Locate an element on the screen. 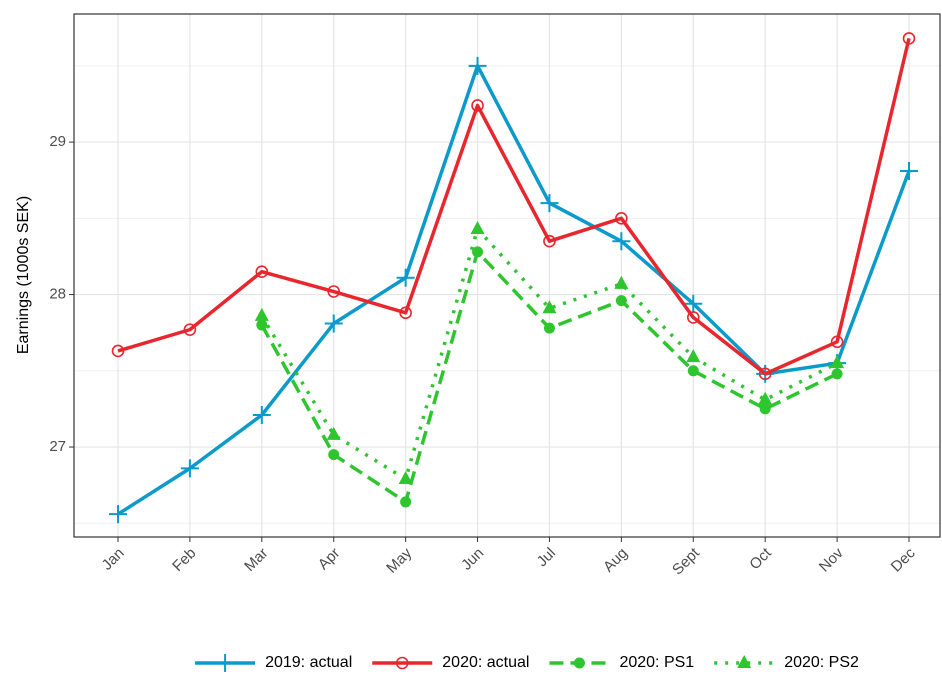  y-axis-label: Earnings (1000s SEK) is located at coordinates (23, 275).